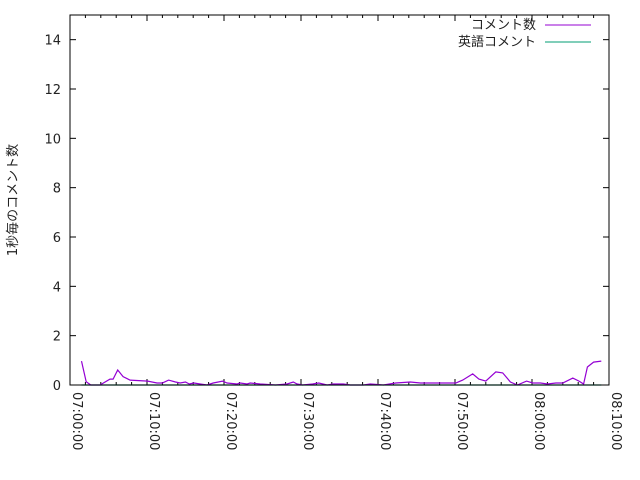 The height and width of the screenshot is (480, 640). What do you see at coordinates (13, 200) in the screenshot?
I see `y-axis-label: 1秒毎のコメント数` at bounding box center [13, 200].